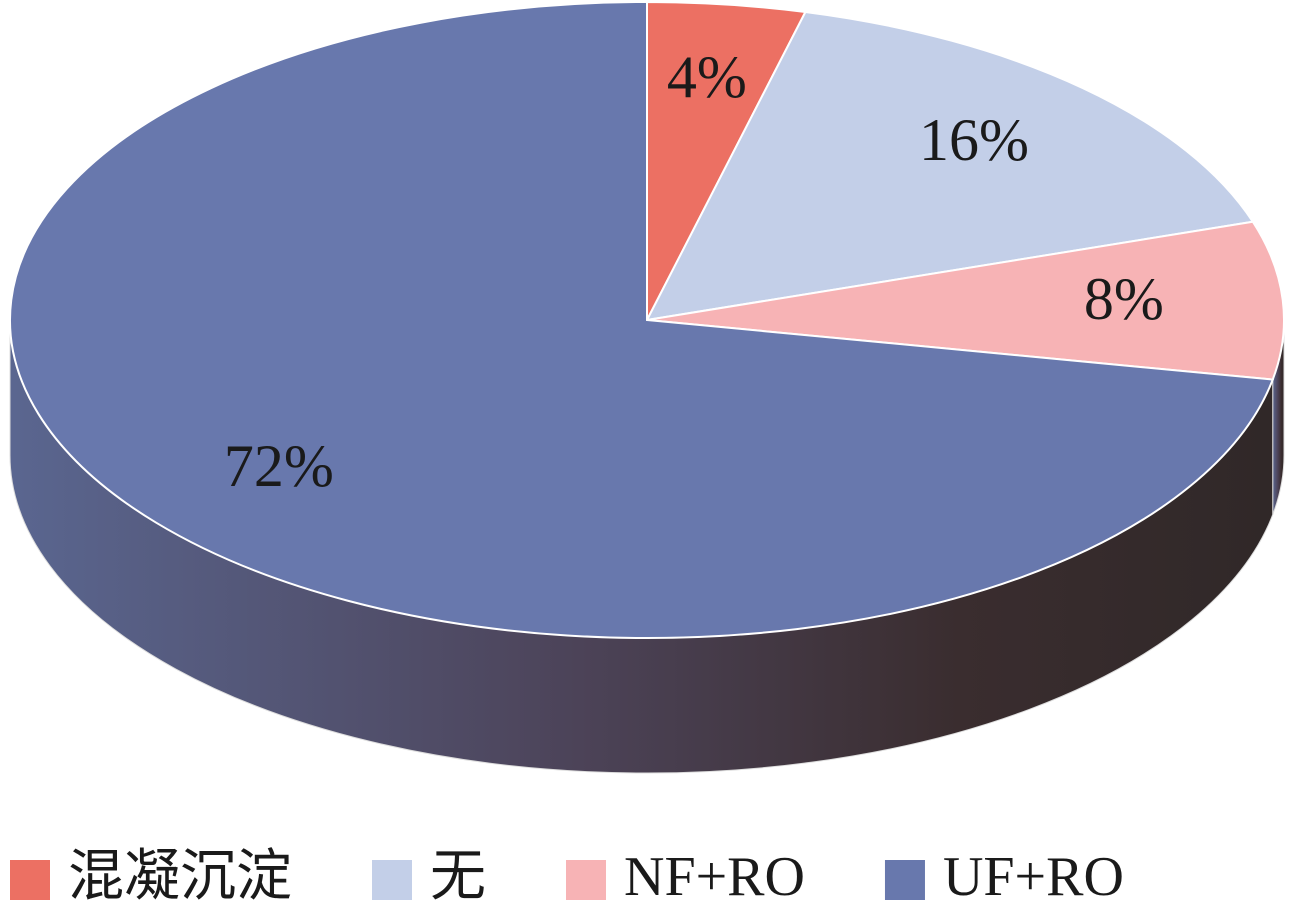 This screenshot has width=1289, height=921. I want to click on slice, so click(966, 300).